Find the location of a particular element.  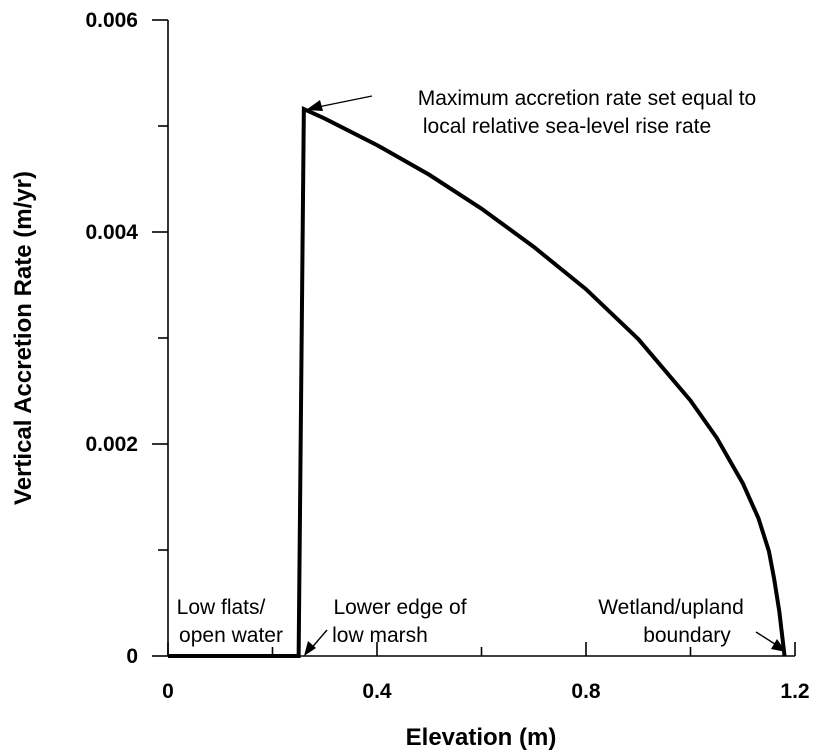

annotation-max-accretion-arrow is located at coordinates (339, 103).